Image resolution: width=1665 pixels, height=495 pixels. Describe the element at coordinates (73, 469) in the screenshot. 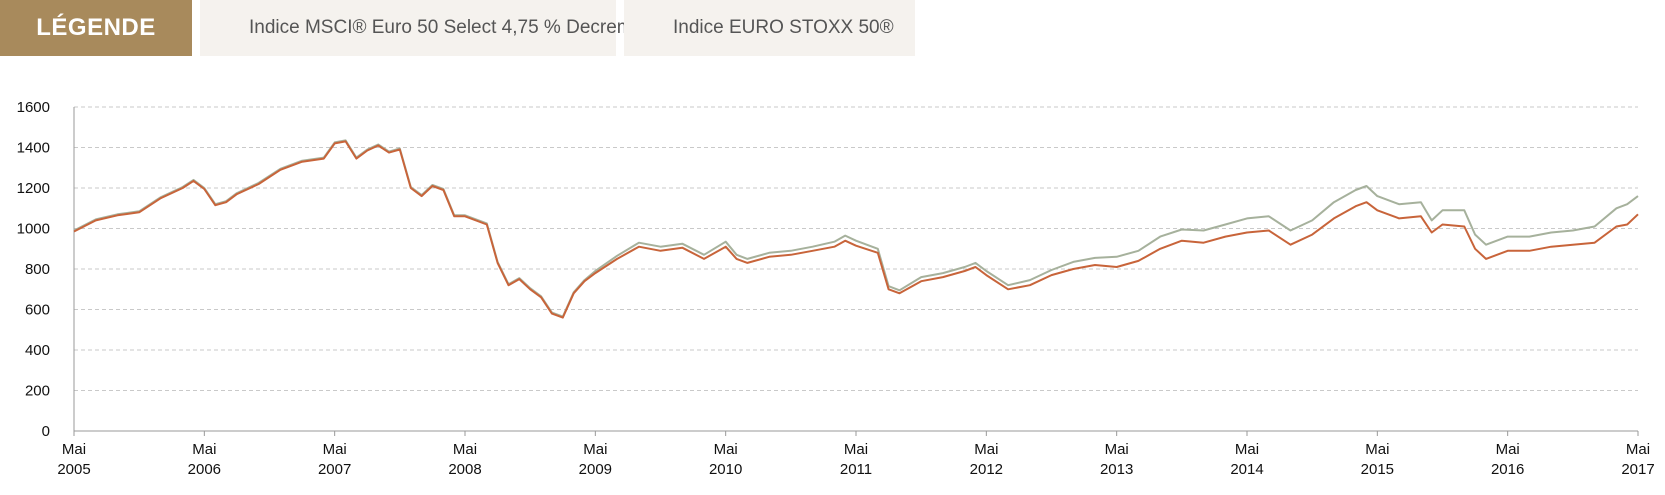

I see `x-tick-label-year: 2005` at that location.